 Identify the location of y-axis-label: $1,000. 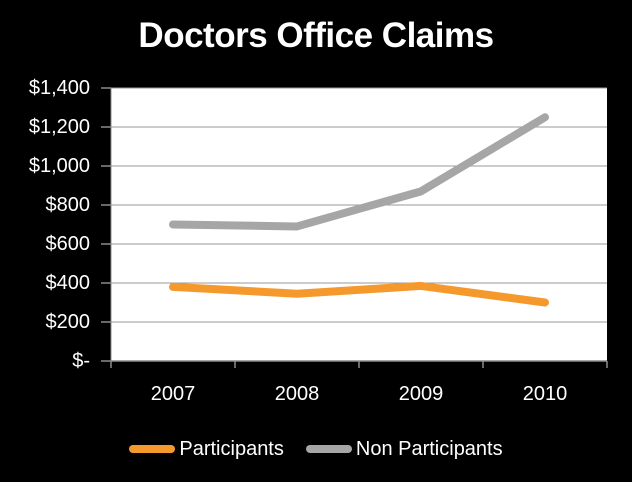
(59, 166).